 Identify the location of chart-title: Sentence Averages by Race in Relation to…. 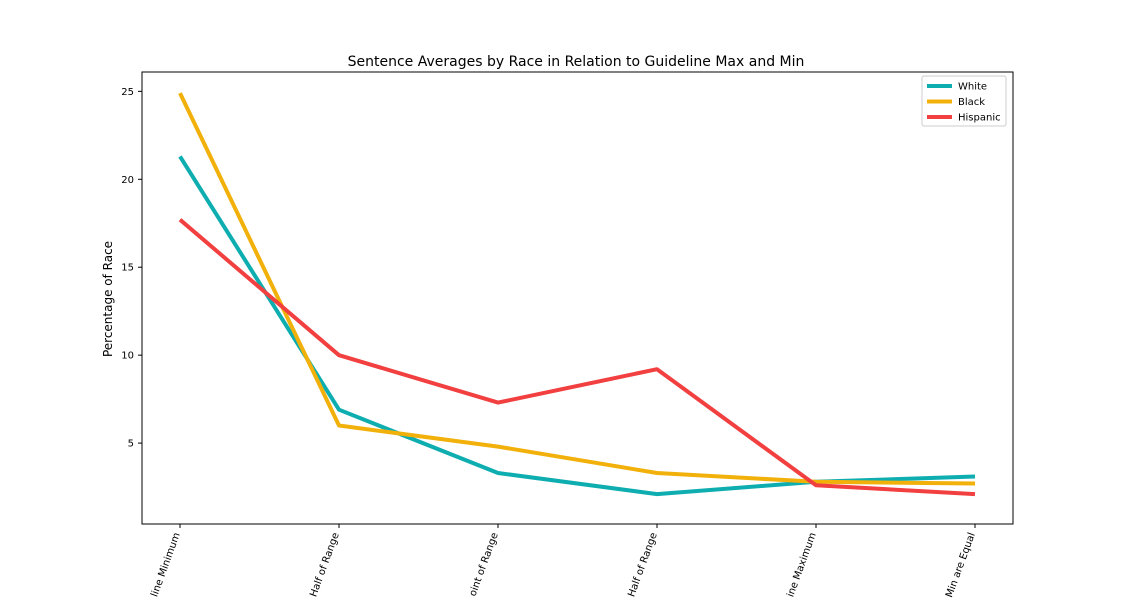
(576, 62).